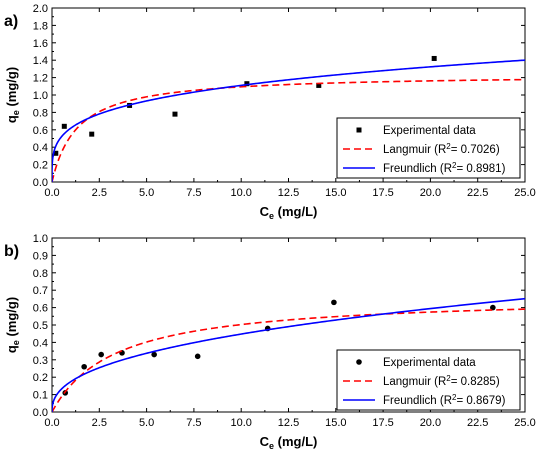 Image resolution: width=539 pixels, height=459 pixels. I want to click on y-tick-label: 1.4, so click(40, 61).